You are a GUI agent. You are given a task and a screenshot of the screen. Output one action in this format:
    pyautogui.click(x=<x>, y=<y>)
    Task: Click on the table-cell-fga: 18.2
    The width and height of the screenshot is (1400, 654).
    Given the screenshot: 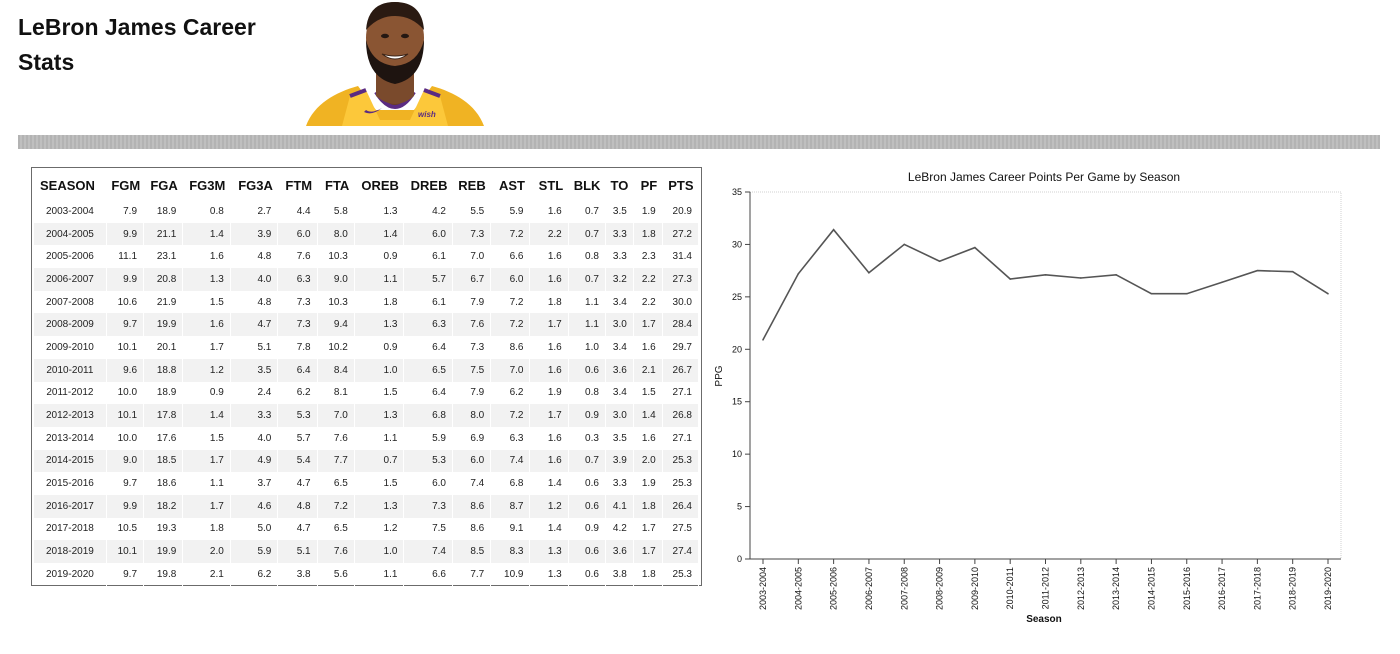 What is the action you would take?
    pyautogui.click(x=163, y=506)
    